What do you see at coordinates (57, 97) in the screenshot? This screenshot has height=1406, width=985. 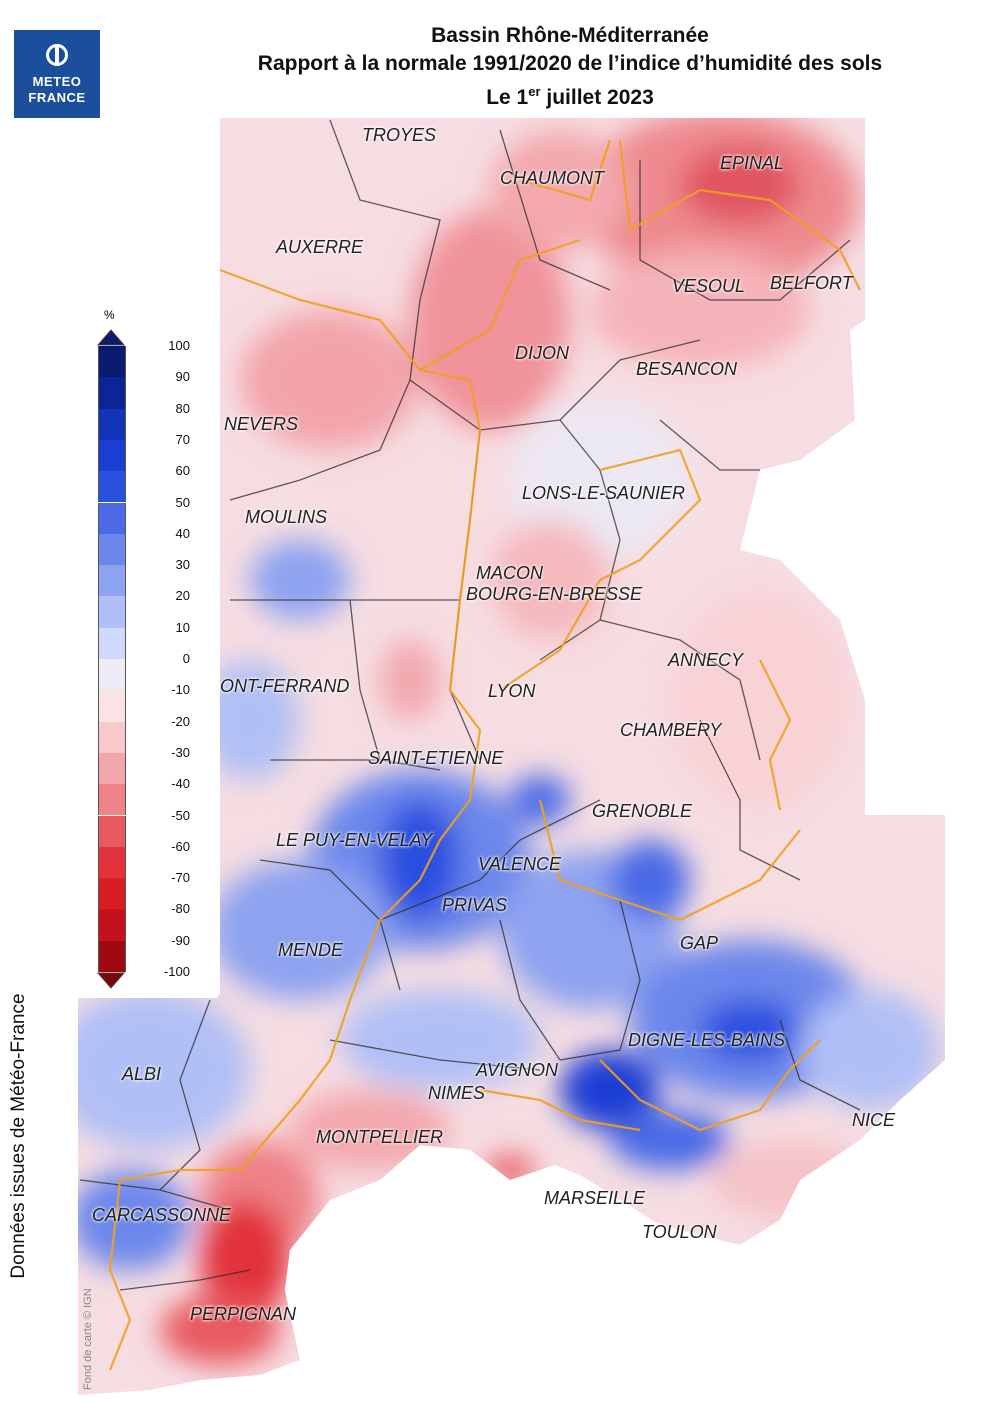 I see `logo-text-line2: FRANCE` at bounding box center [57, 97].